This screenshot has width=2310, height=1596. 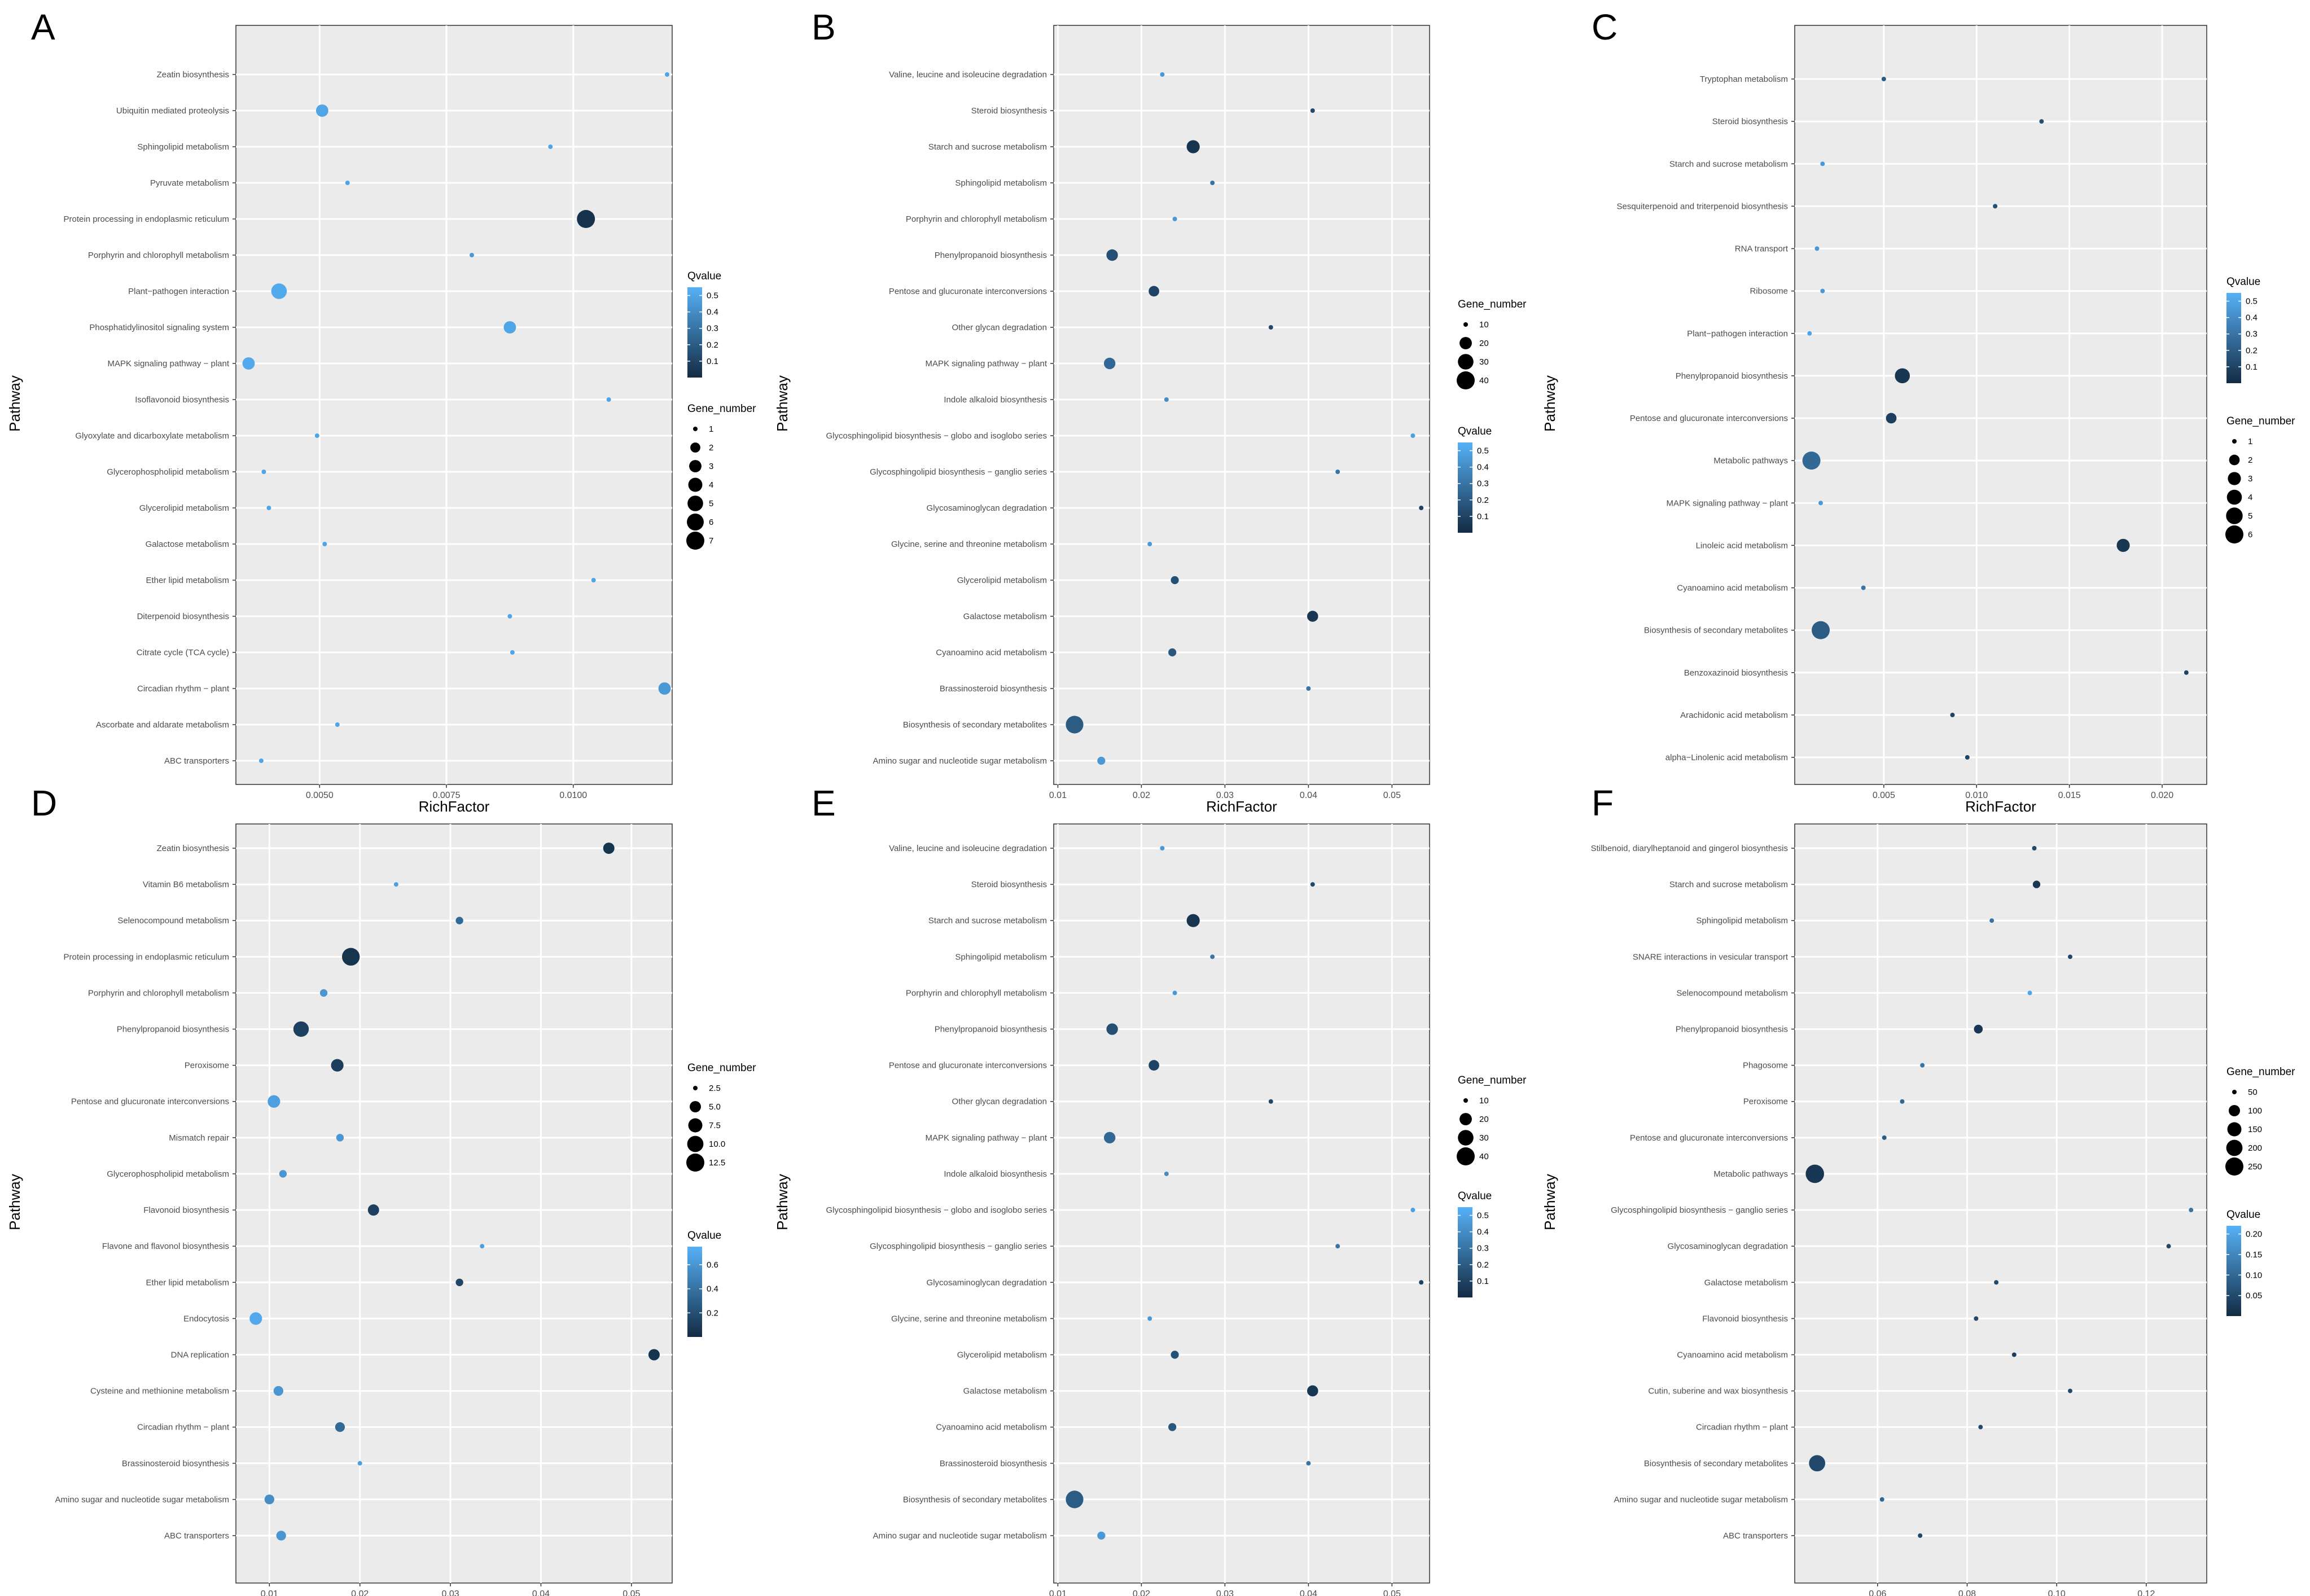 What do you see at coordinates (2146, 1592) in the screenshot?
I see `x-tick-label: 0.12` at bounding box center [2146, 1592].